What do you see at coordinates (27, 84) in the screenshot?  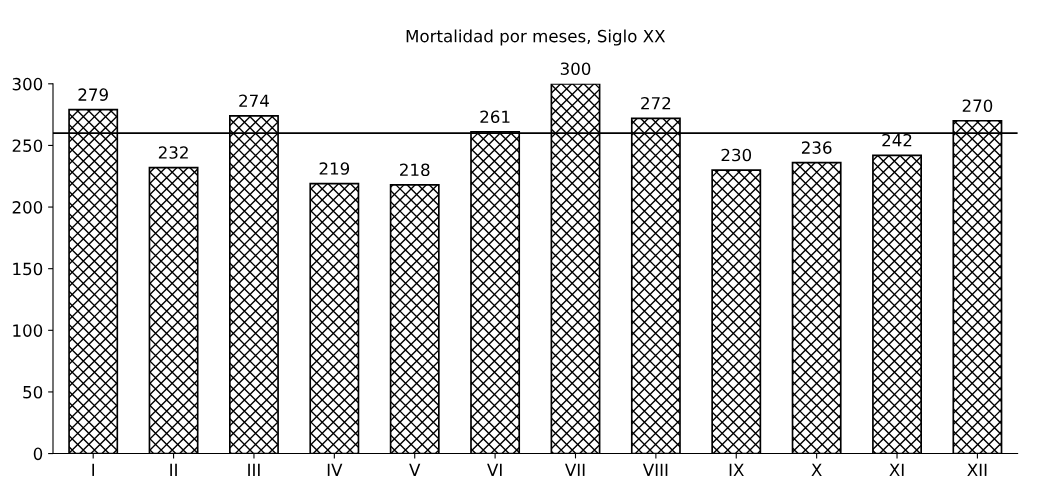 I see `y-tick-label: 300` at bounding box center [27, 84].